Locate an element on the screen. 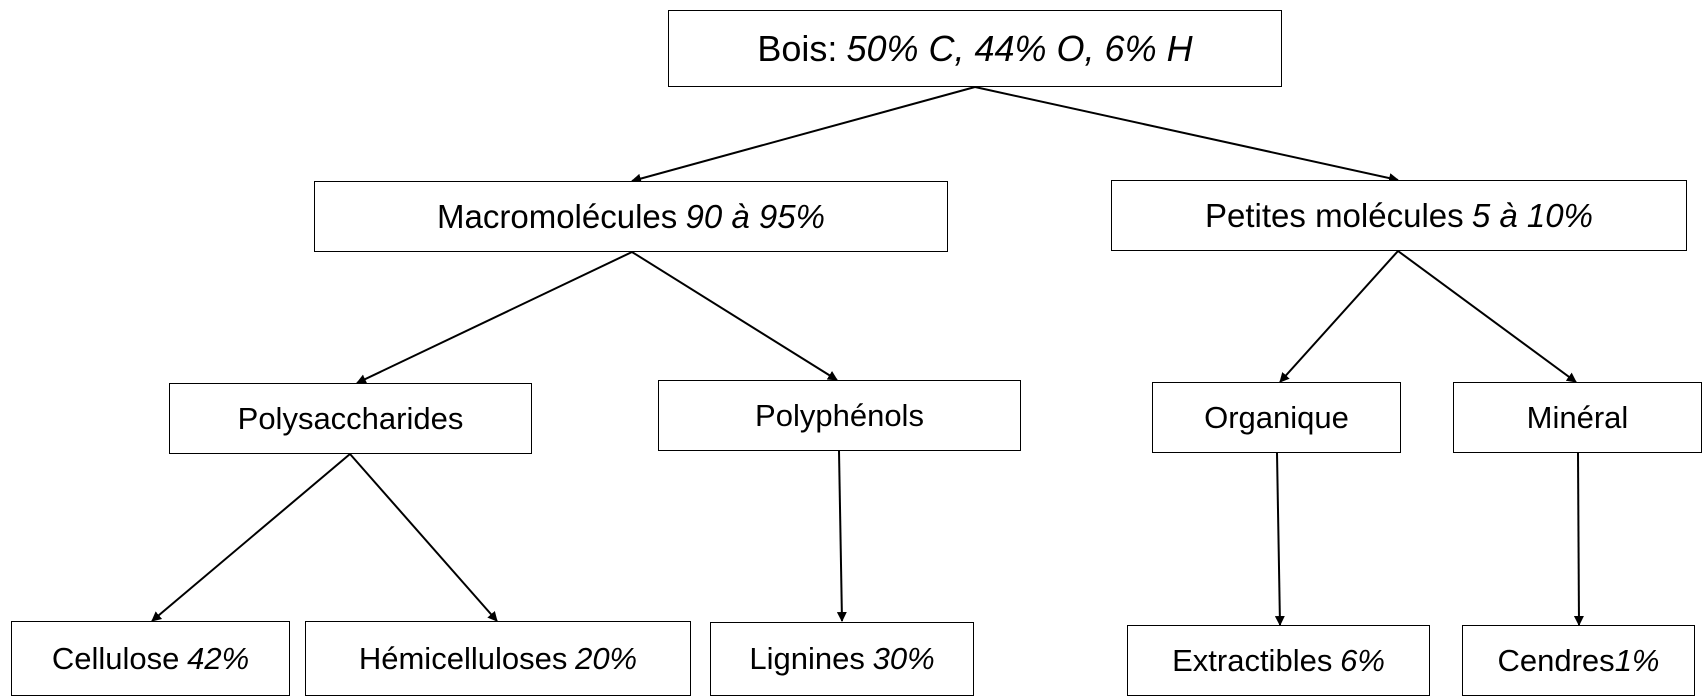 The width and height of the screenshot is (1708, 697). node-detail: 42% is located at coordinates (218, 658).